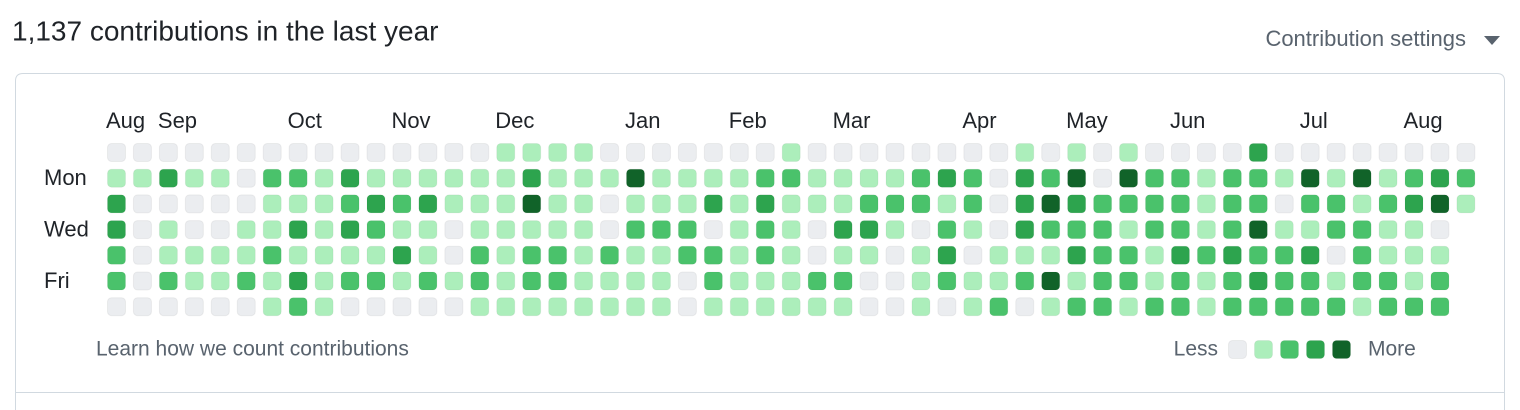  What do you see at coordinates (1196, 349) in the screenshot?
I see `legend-less: Less` at bounding box center [1196, 349].